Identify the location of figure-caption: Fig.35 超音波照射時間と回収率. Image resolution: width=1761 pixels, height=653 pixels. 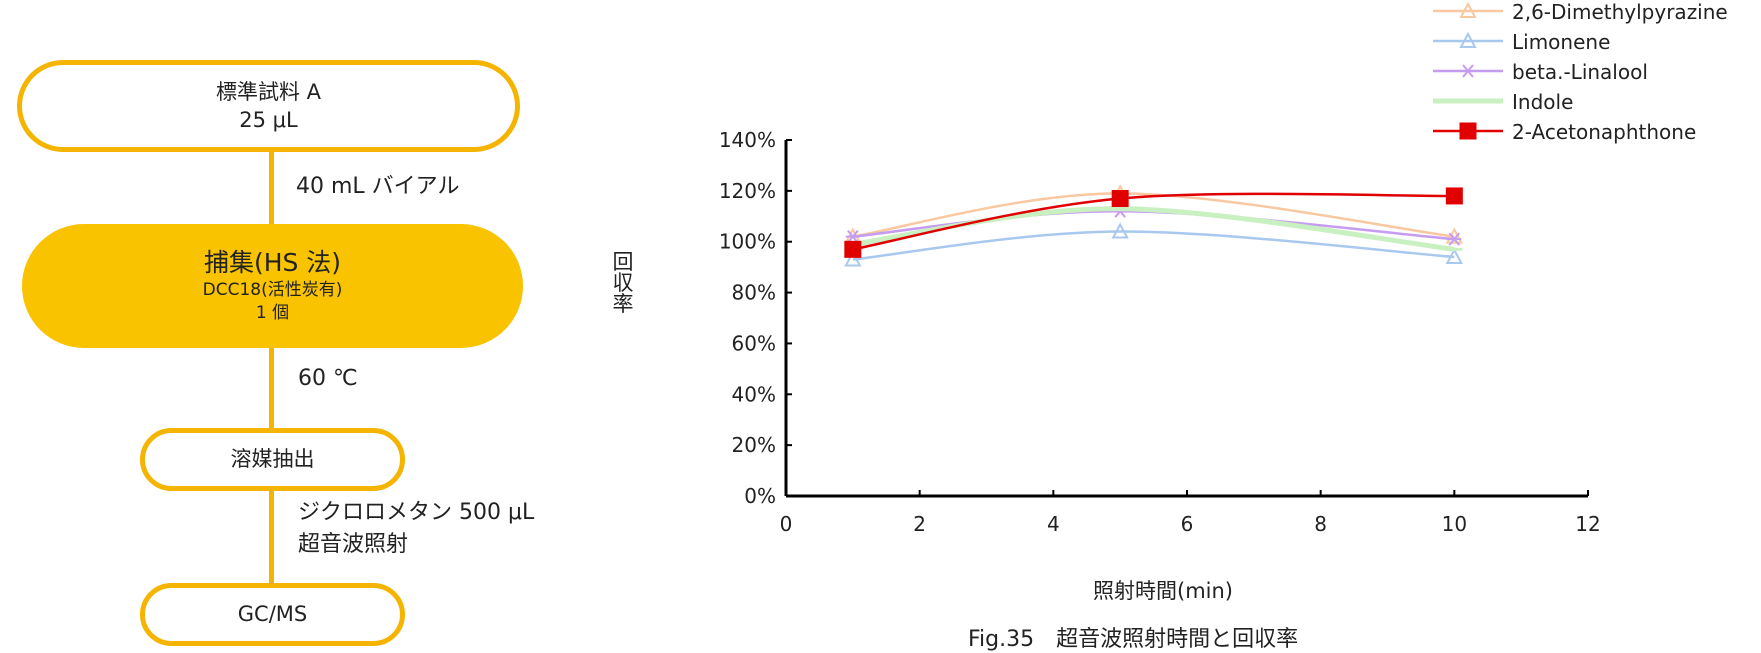
(1133, 639).